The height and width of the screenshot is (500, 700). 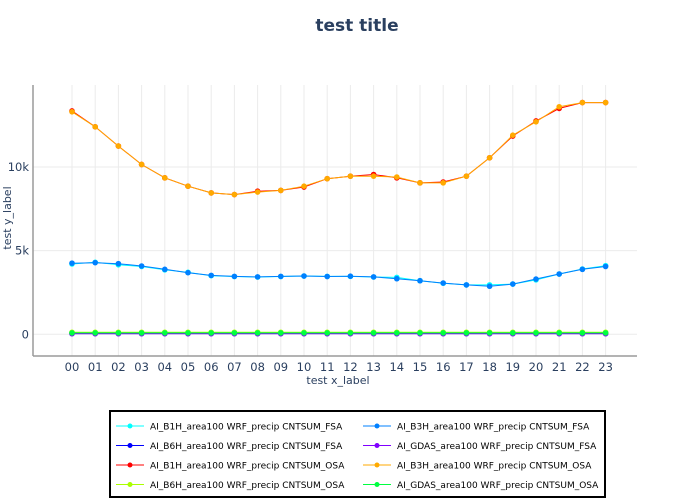 I want to click on x-tick-label: 19, so click(x=512, y=367).